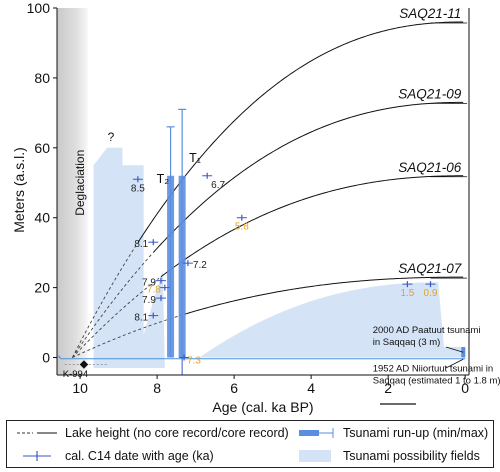 Image resolution: width=500 pixels, height=472 pixels. I want to click on c14-date-label: 0.9, so click(431, 293).